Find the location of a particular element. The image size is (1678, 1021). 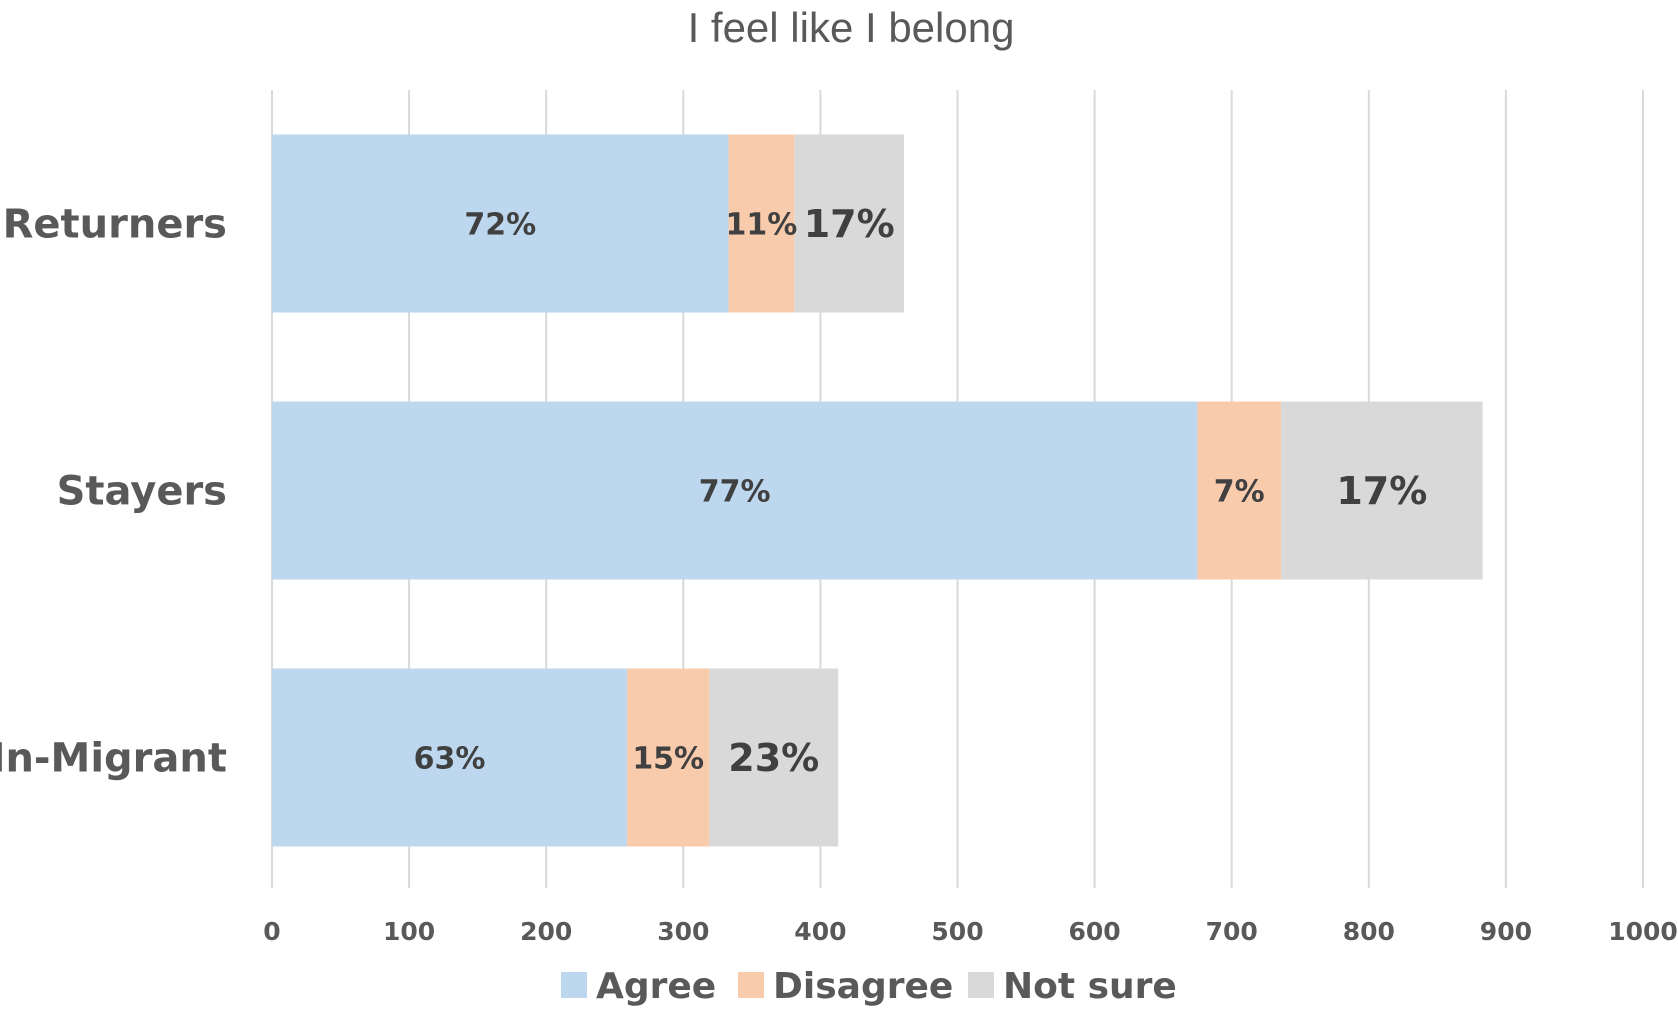

legend-label: Disagree is located at coordinates (863, 986).